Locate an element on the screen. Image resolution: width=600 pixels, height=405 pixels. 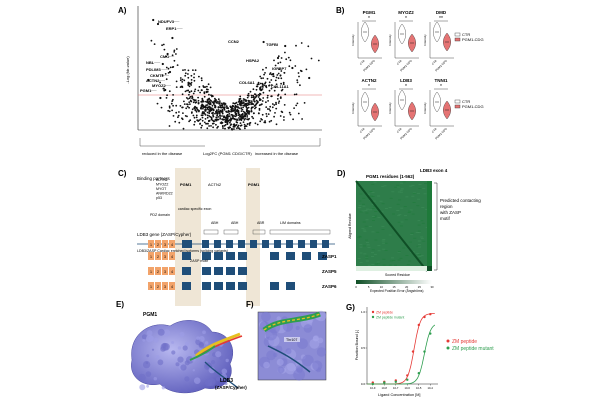
outer-legend-green: ZM peptide mutant is located at coordinates (473, 349).